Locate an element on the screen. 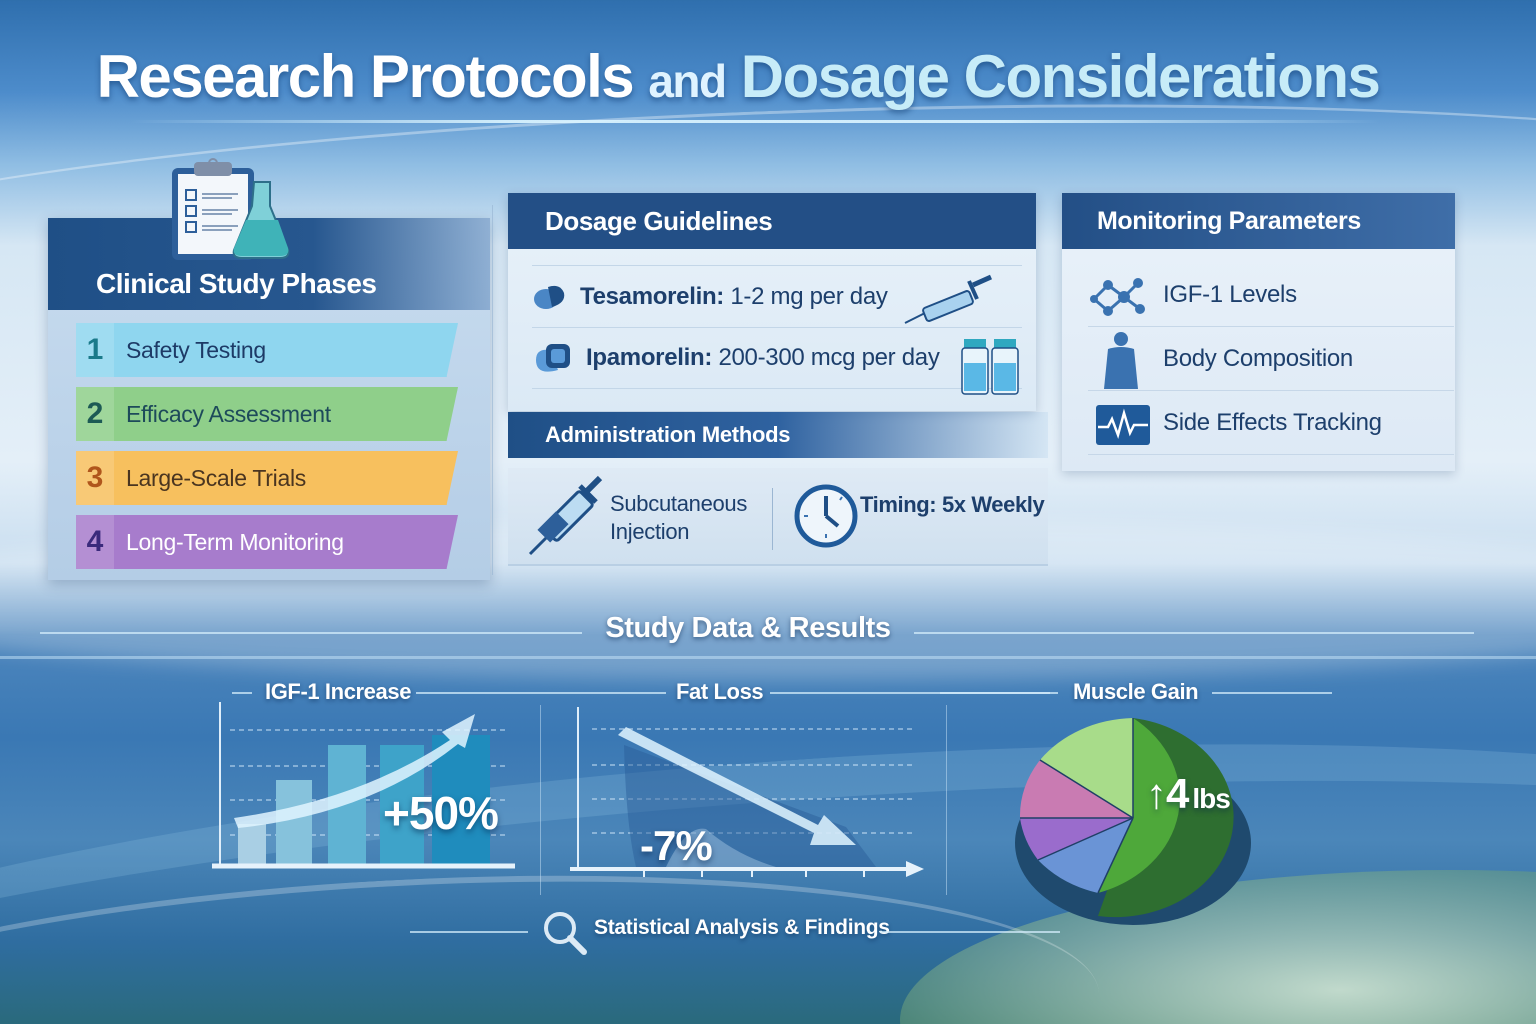 This screenshot has width=1536, height=1024. phase-label: Large-Scale Trials is located at coordinates (216, 477).